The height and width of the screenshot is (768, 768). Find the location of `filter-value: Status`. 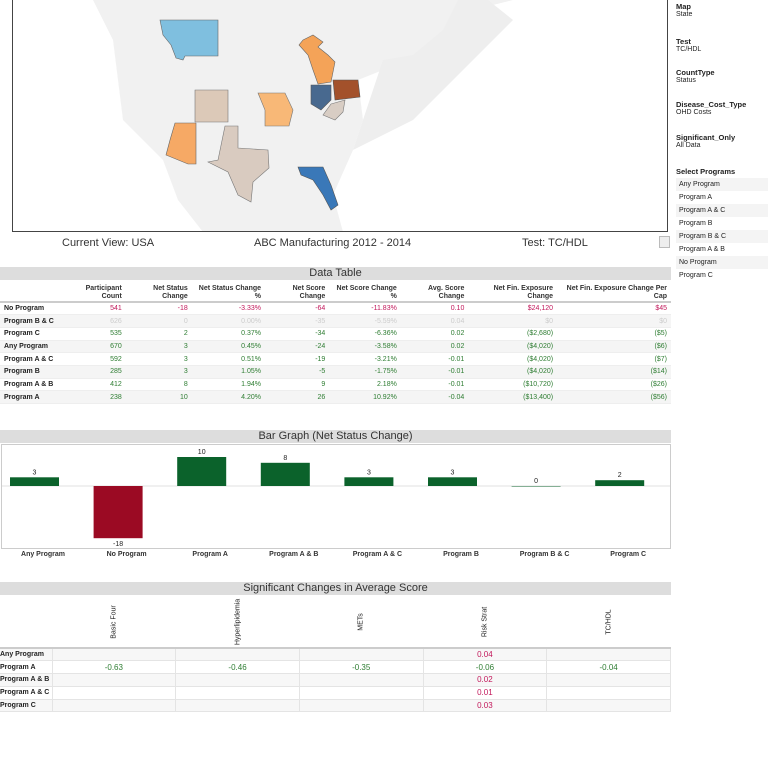

filter-value: Status is located at coordinates (686, 80).